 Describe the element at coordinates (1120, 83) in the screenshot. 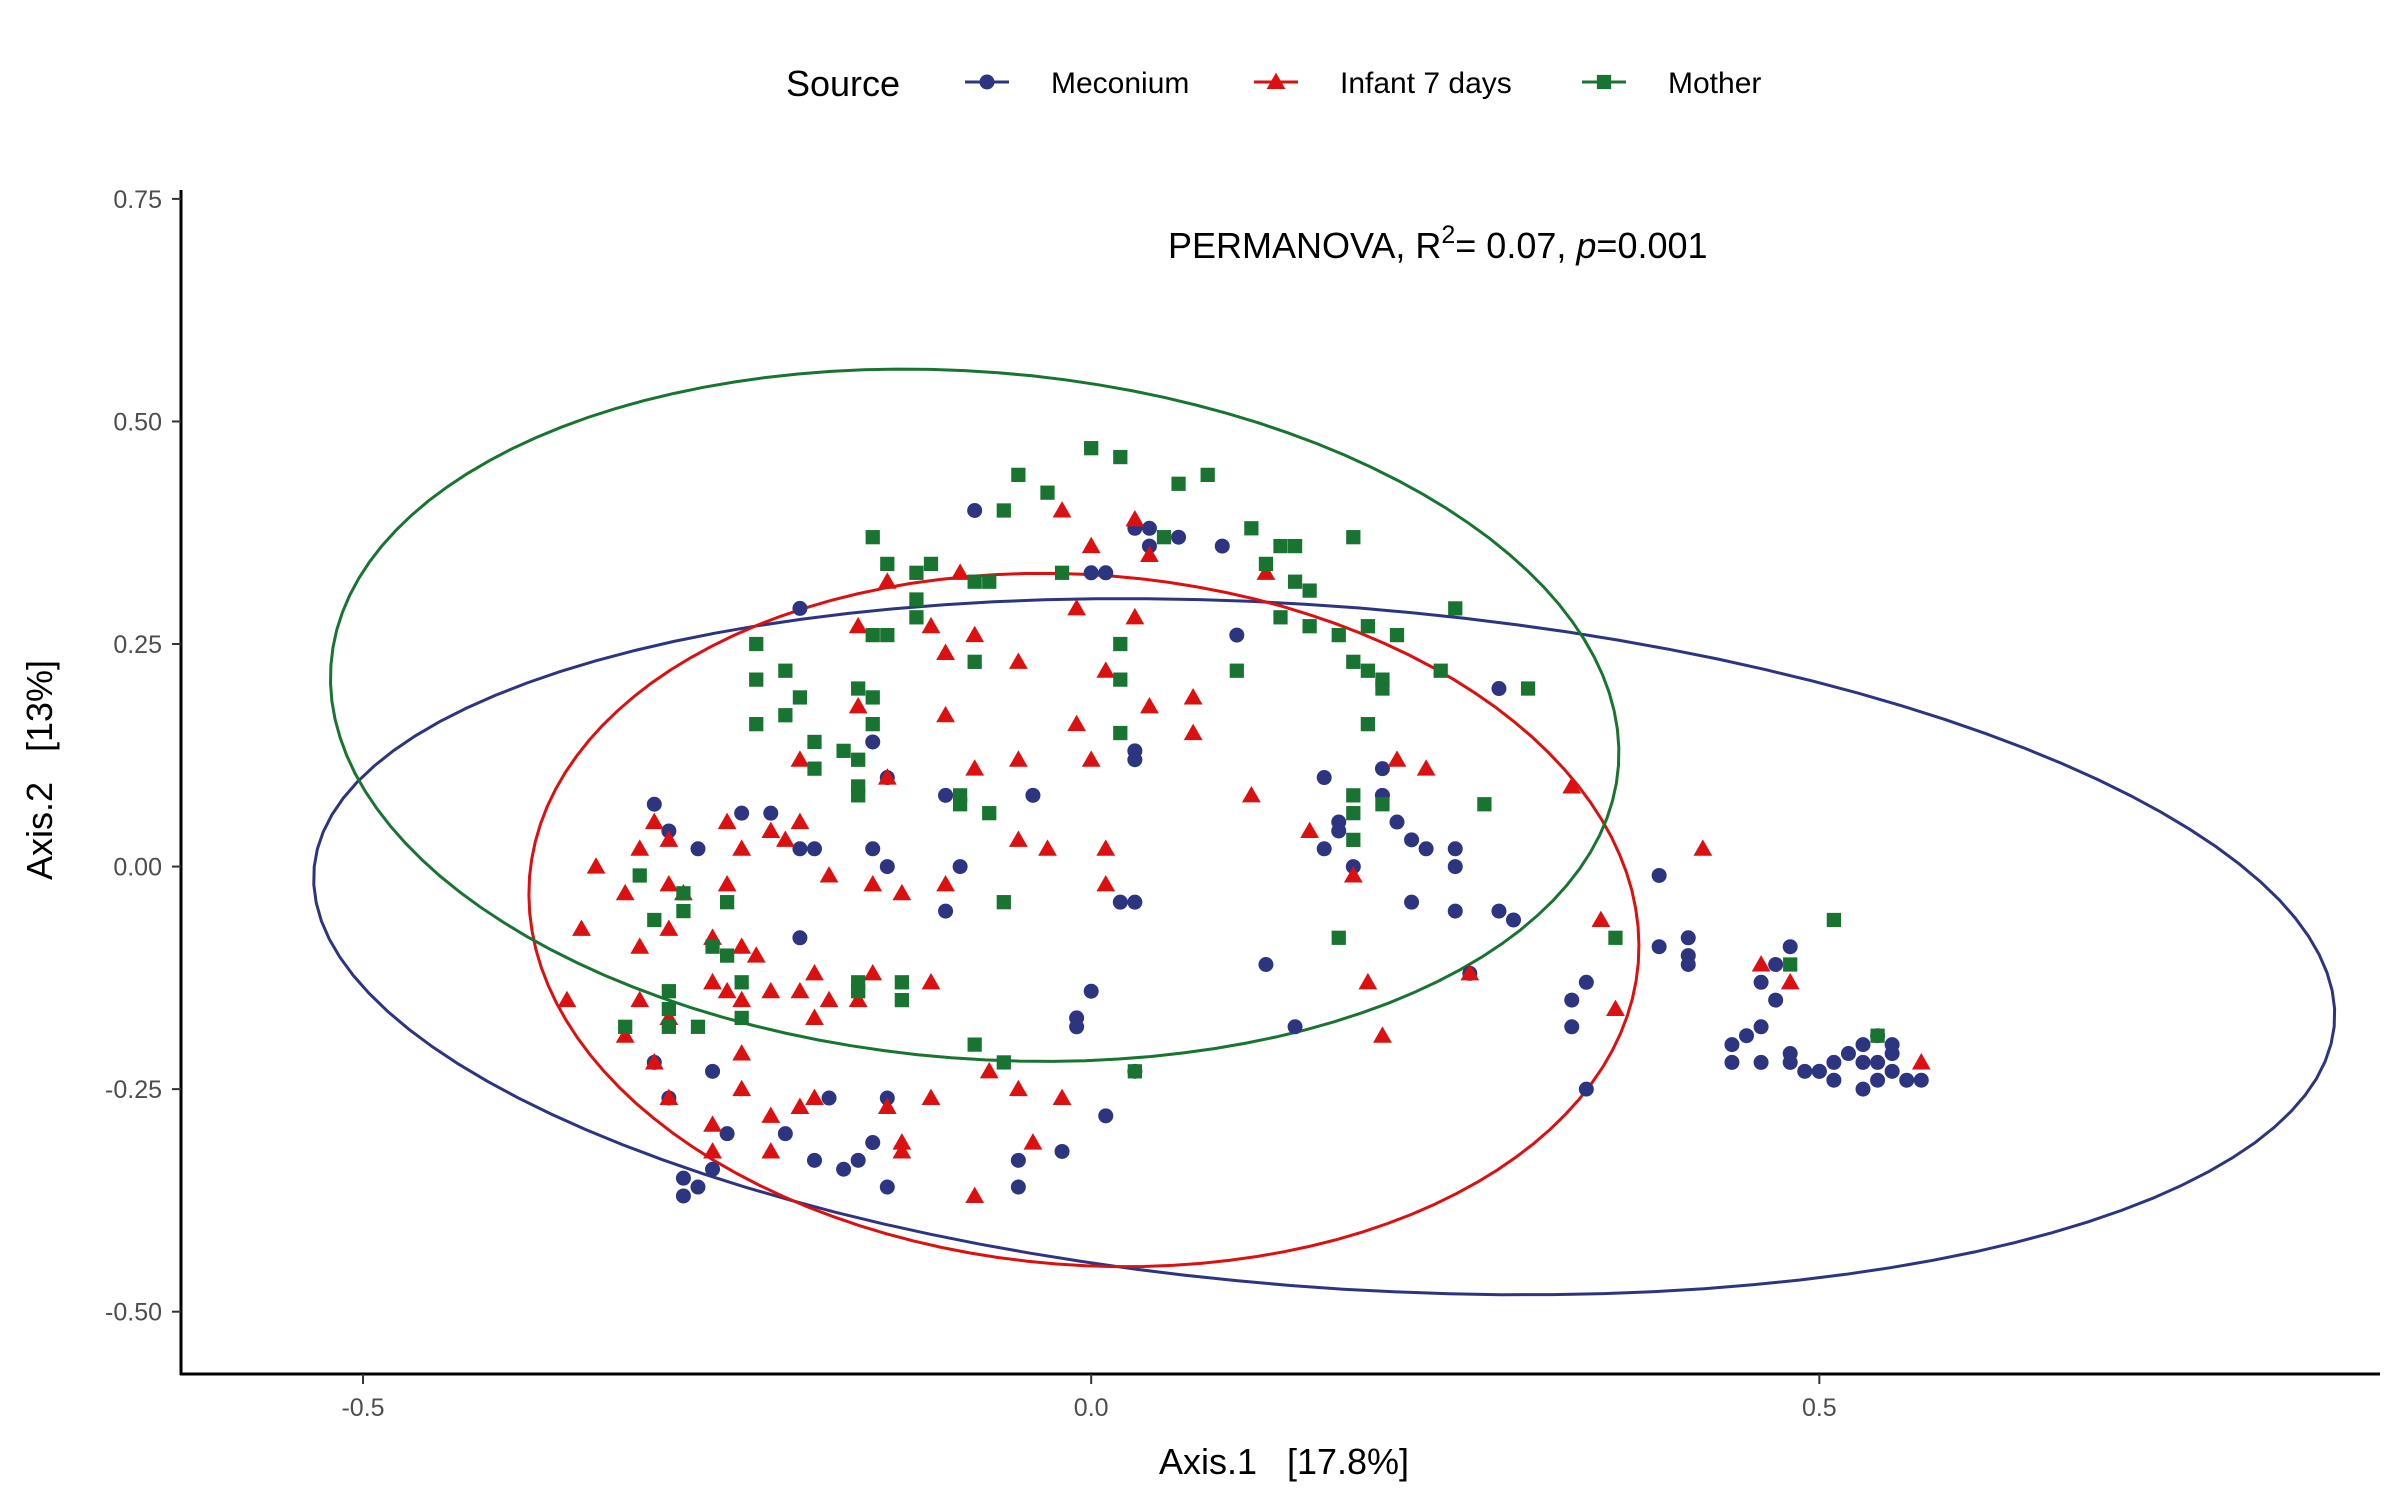

I see `legend-label: Meconium` at that location.